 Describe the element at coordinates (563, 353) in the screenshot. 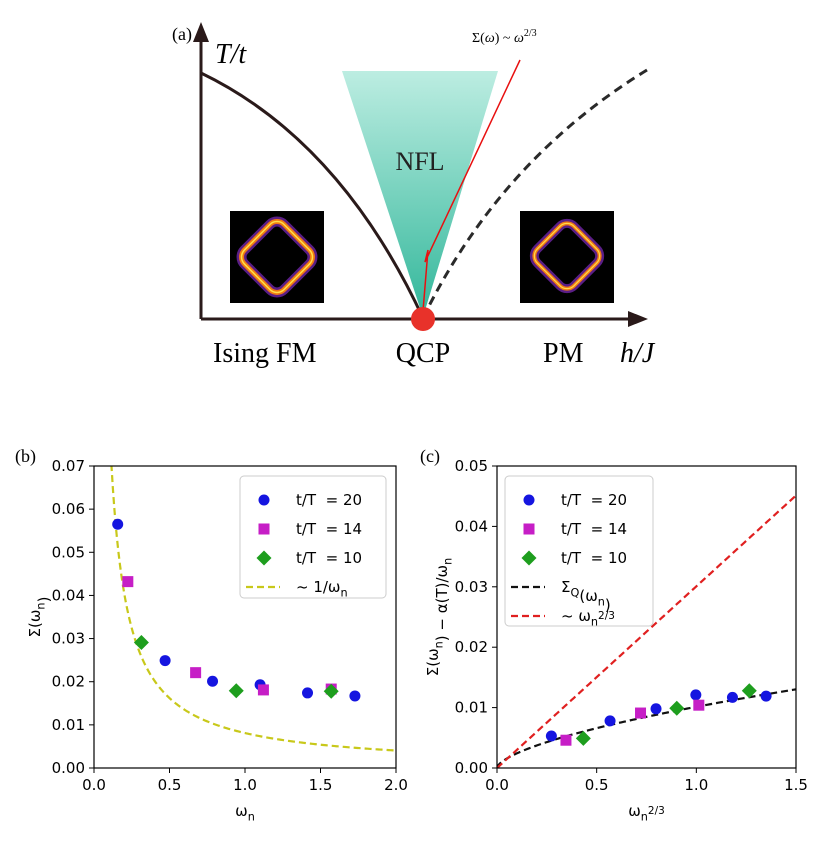

I see `phase-right-label: PM` at that location.